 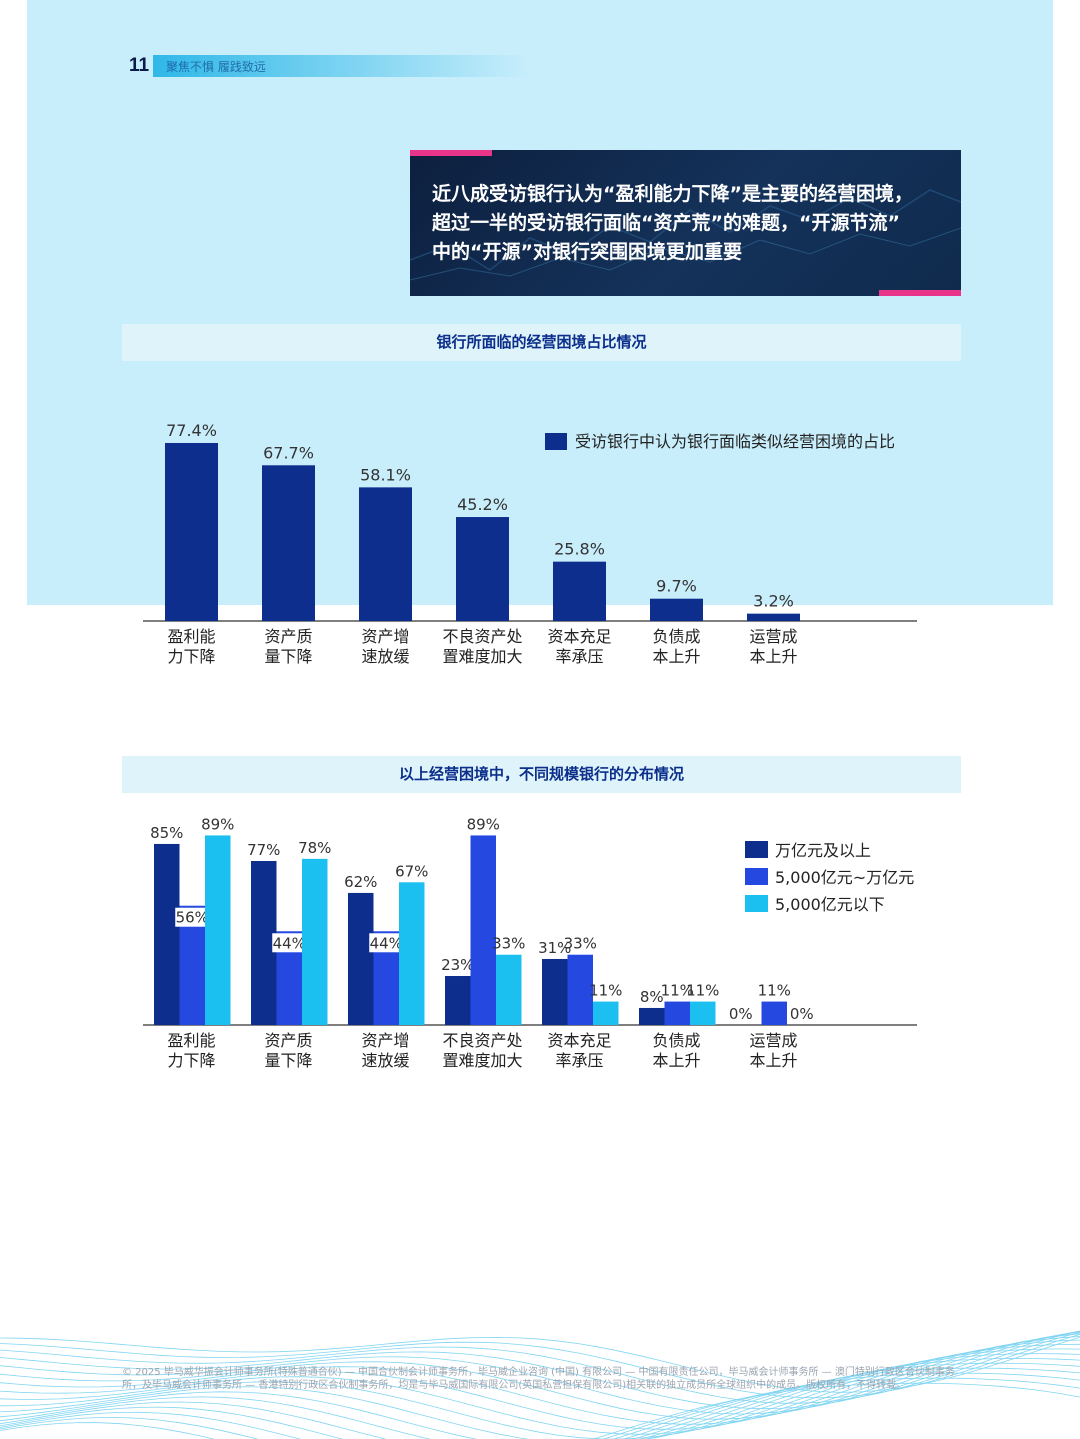 I want to click on headline-line: 中的“开源”对银行突围困境更加重要, so click(x=587, y=252).